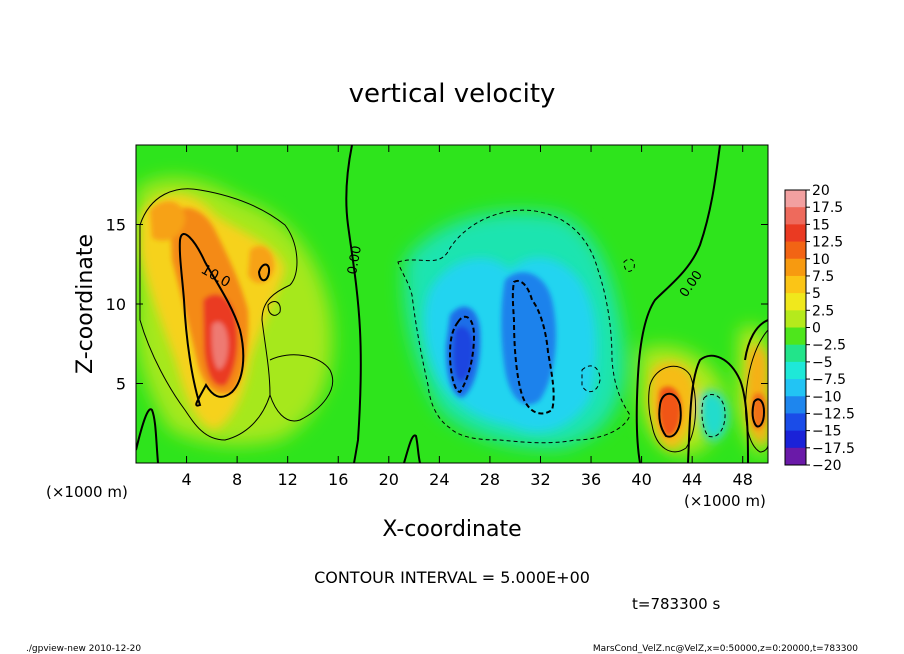 This screenshot has height=654, width=904. I want to click on colorbar-label: 5, so click(816, 294).